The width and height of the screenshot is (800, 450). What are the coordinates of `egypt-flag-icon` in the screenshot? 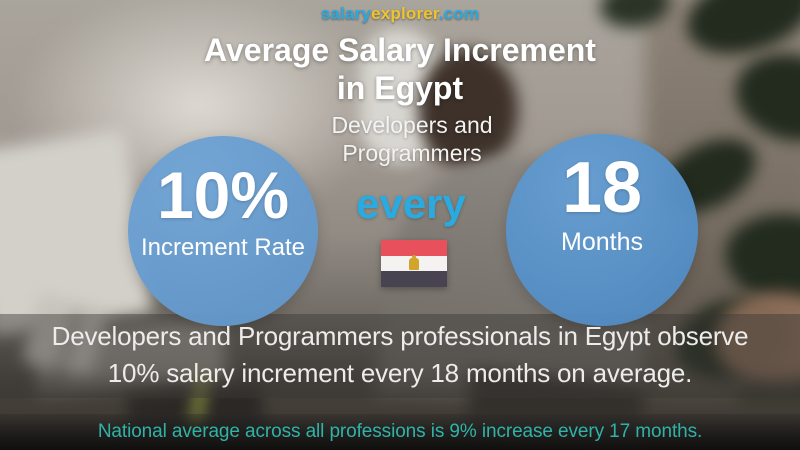 It's located at (414, 263).